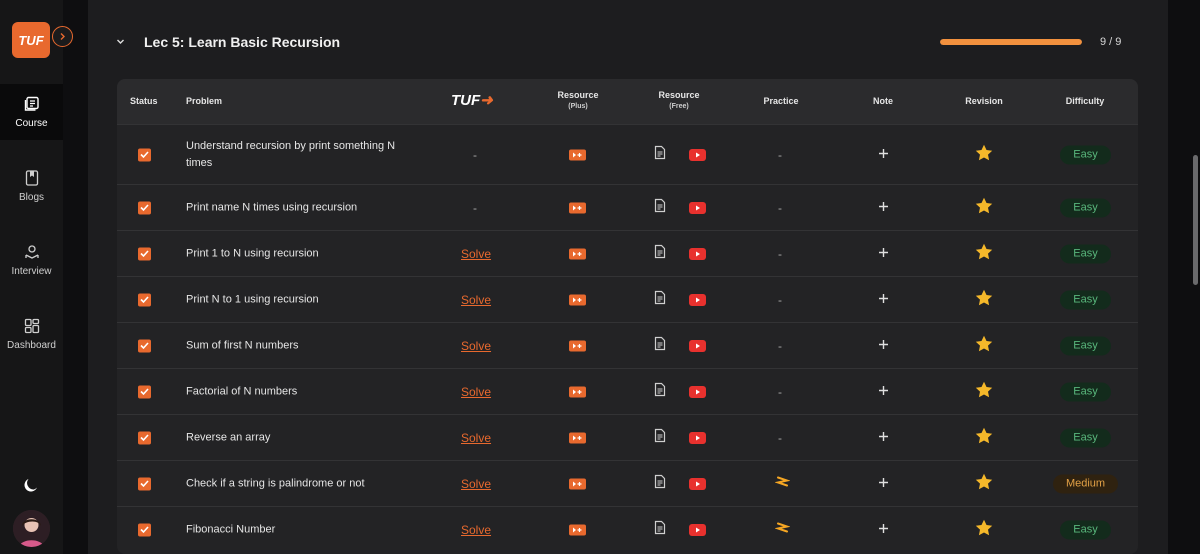 This screenshot has width=1200, height=554. I want to click on course-icon, so click(31, 103).